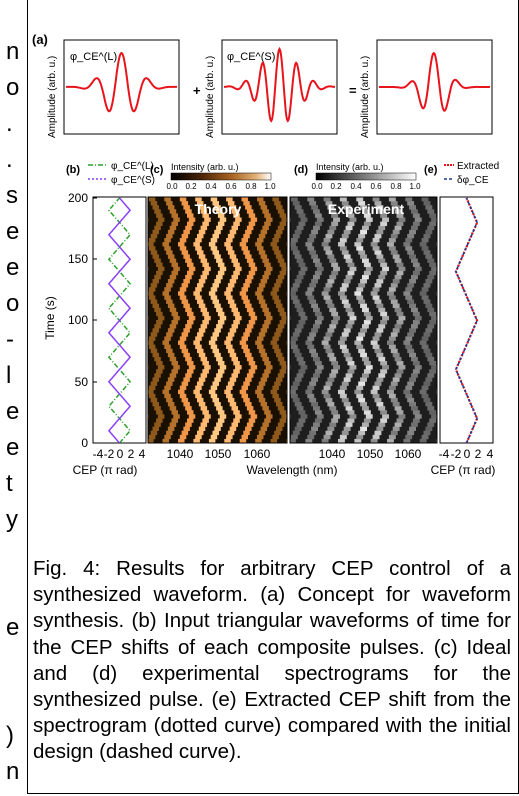 The height and width of the screenshot is (796, 519). Describe the element at coordinates (12, 195) in the screenshot. I see `left-char: s` at that location.